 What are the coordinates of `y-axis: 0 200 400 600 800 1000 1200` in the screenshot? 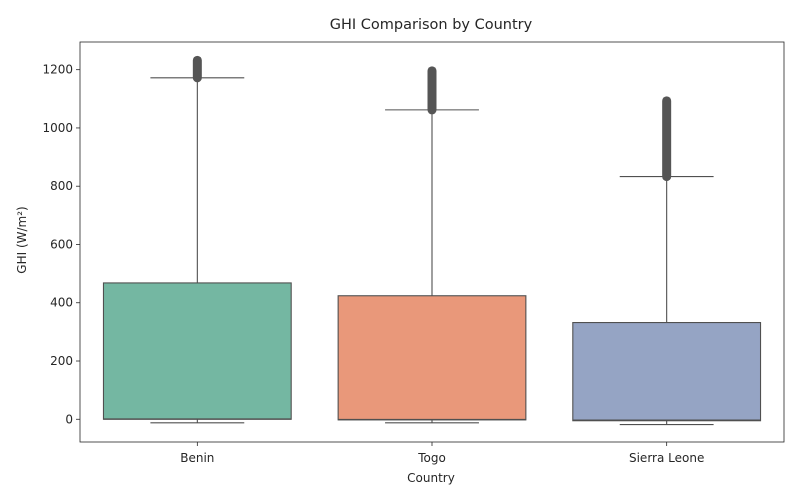 It's located at (61, 244).